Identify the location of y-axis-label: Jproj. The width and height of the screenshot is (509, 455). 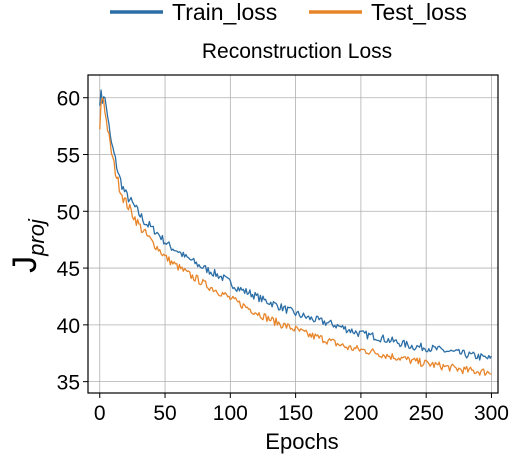
(27, 245).